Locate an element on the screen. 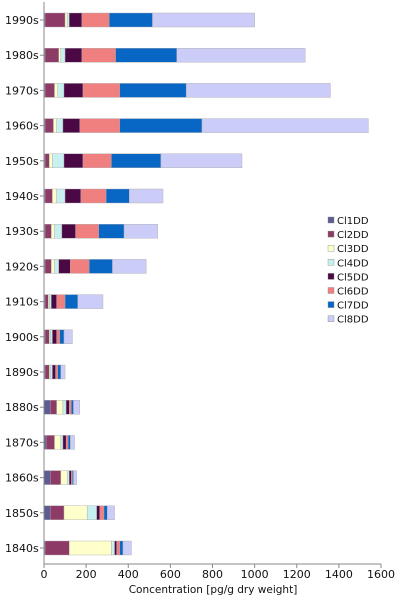 The image size is (400, 605). x-tick-label: 600 is located at coordinates (170, 574).